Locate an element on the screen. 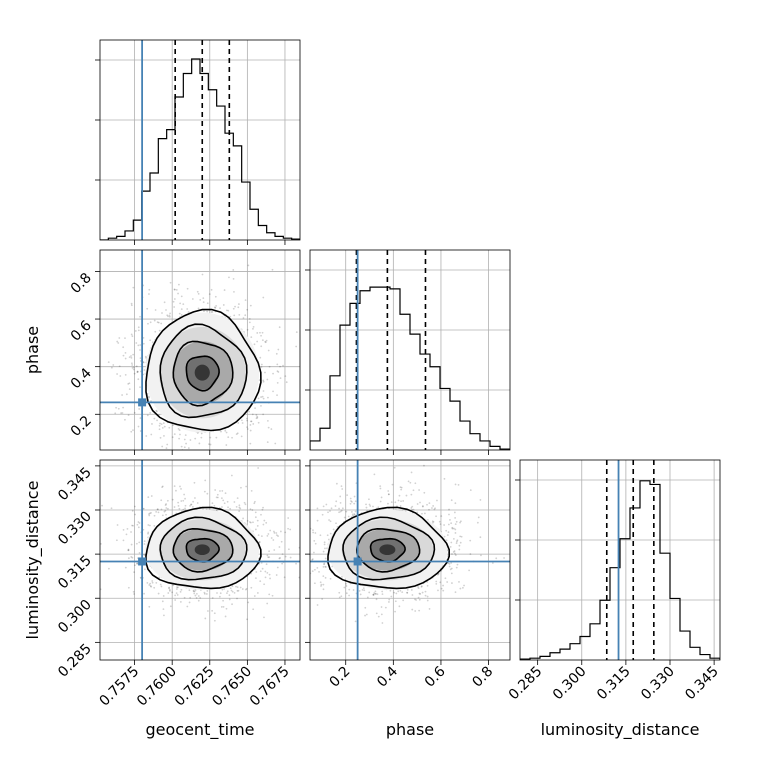 The height and width of the screenshot is (760, 760). density-level is located at coordinates (387, 550).